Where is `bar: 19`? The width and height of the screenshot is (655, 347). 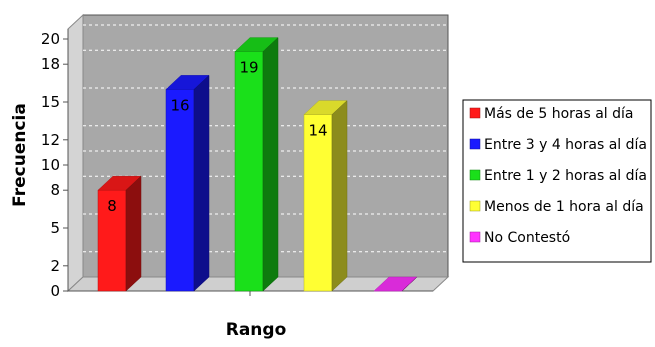
bar: 19 is located at coordinates (256, 164).